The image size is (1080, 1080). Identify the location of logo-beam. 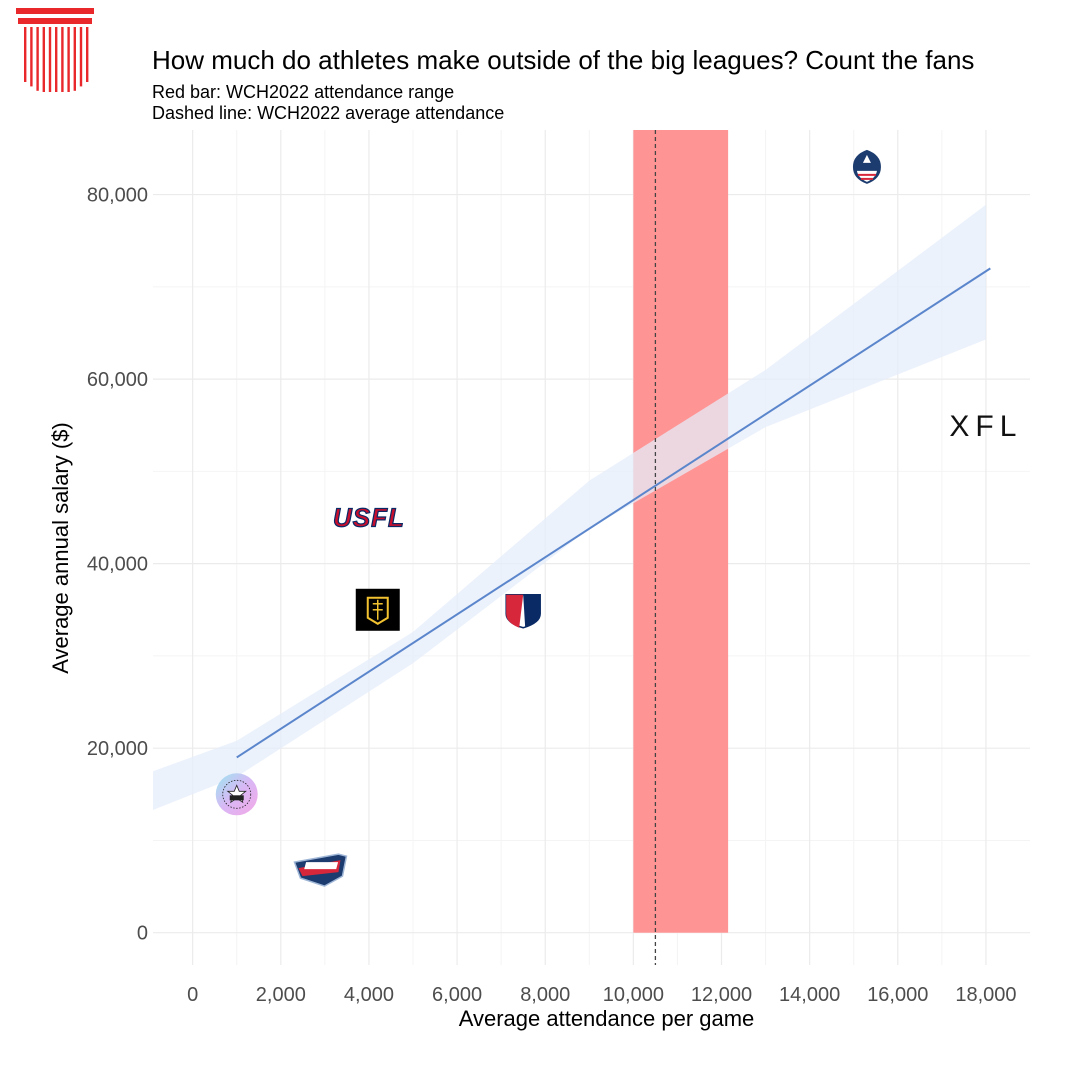
(55, 21).